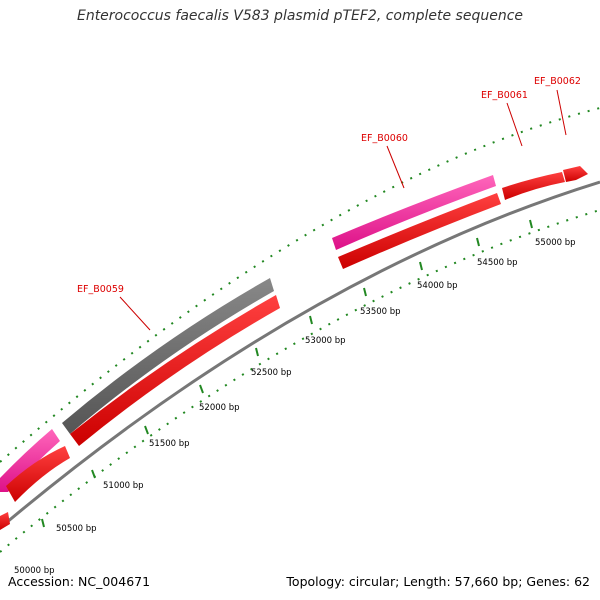 The width and height of the screenshot is (600, 600). Describe the element at coordinates (380, 312) in the screenshot. I see `scale-label: 53500 bp` at that location.